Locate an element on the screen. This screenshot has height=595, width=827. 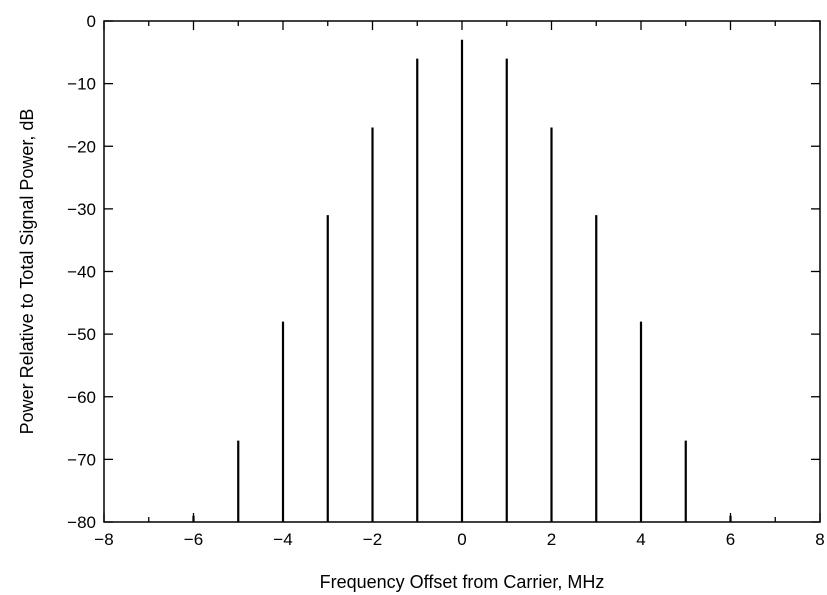
y-tick-label: −10 is located at coordinates (81, 84).